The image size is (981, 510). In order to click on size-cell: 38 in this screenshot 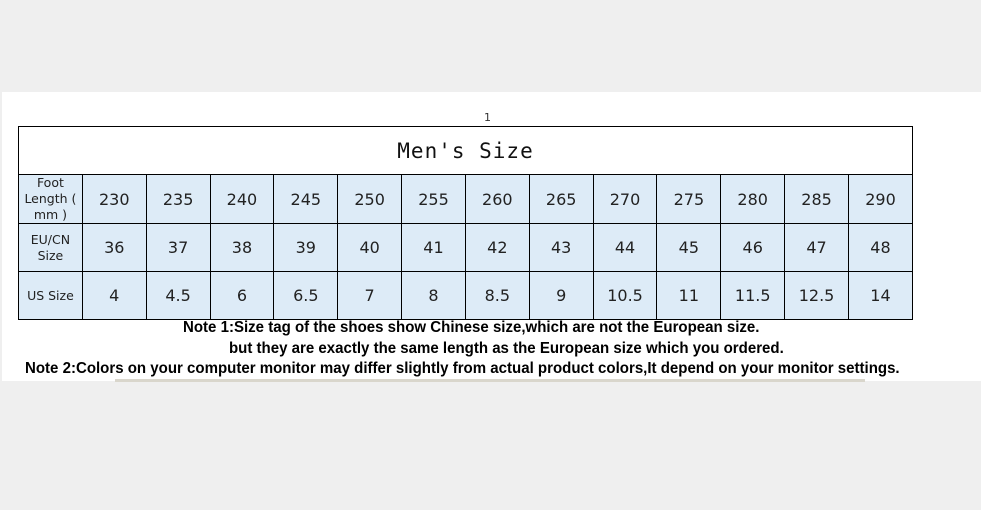, I will do `click(242, 247)`.